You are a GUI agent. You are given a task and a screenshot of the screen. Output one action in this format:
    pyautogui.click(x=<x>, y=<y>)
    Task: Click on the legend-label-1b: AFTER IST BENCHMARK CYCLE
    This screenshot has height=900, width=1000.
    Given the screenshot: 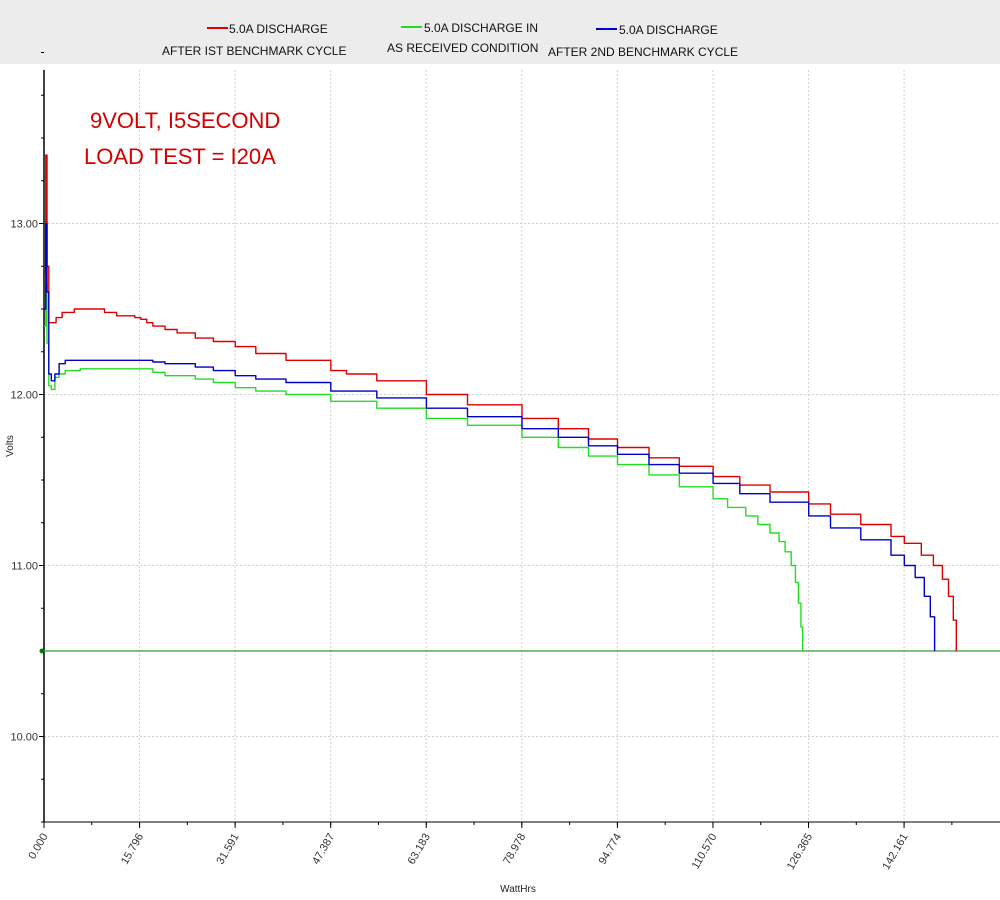 What is the action you would take?
    pyautogui.click(x=254, y=51)
    